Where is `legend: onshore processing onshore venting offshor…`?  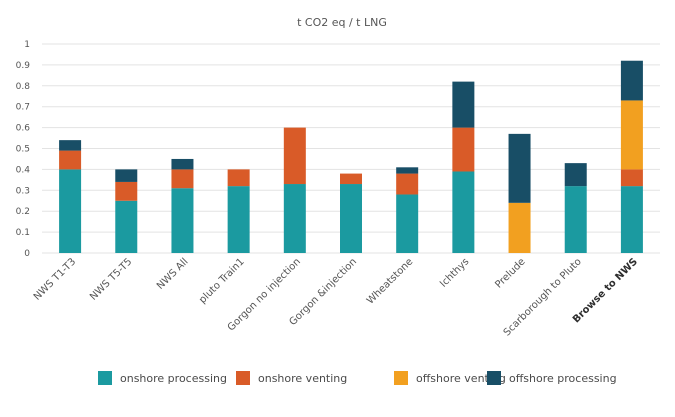 legend: onshore processing onshore venting offshor… is located at coordinates (337, 378).